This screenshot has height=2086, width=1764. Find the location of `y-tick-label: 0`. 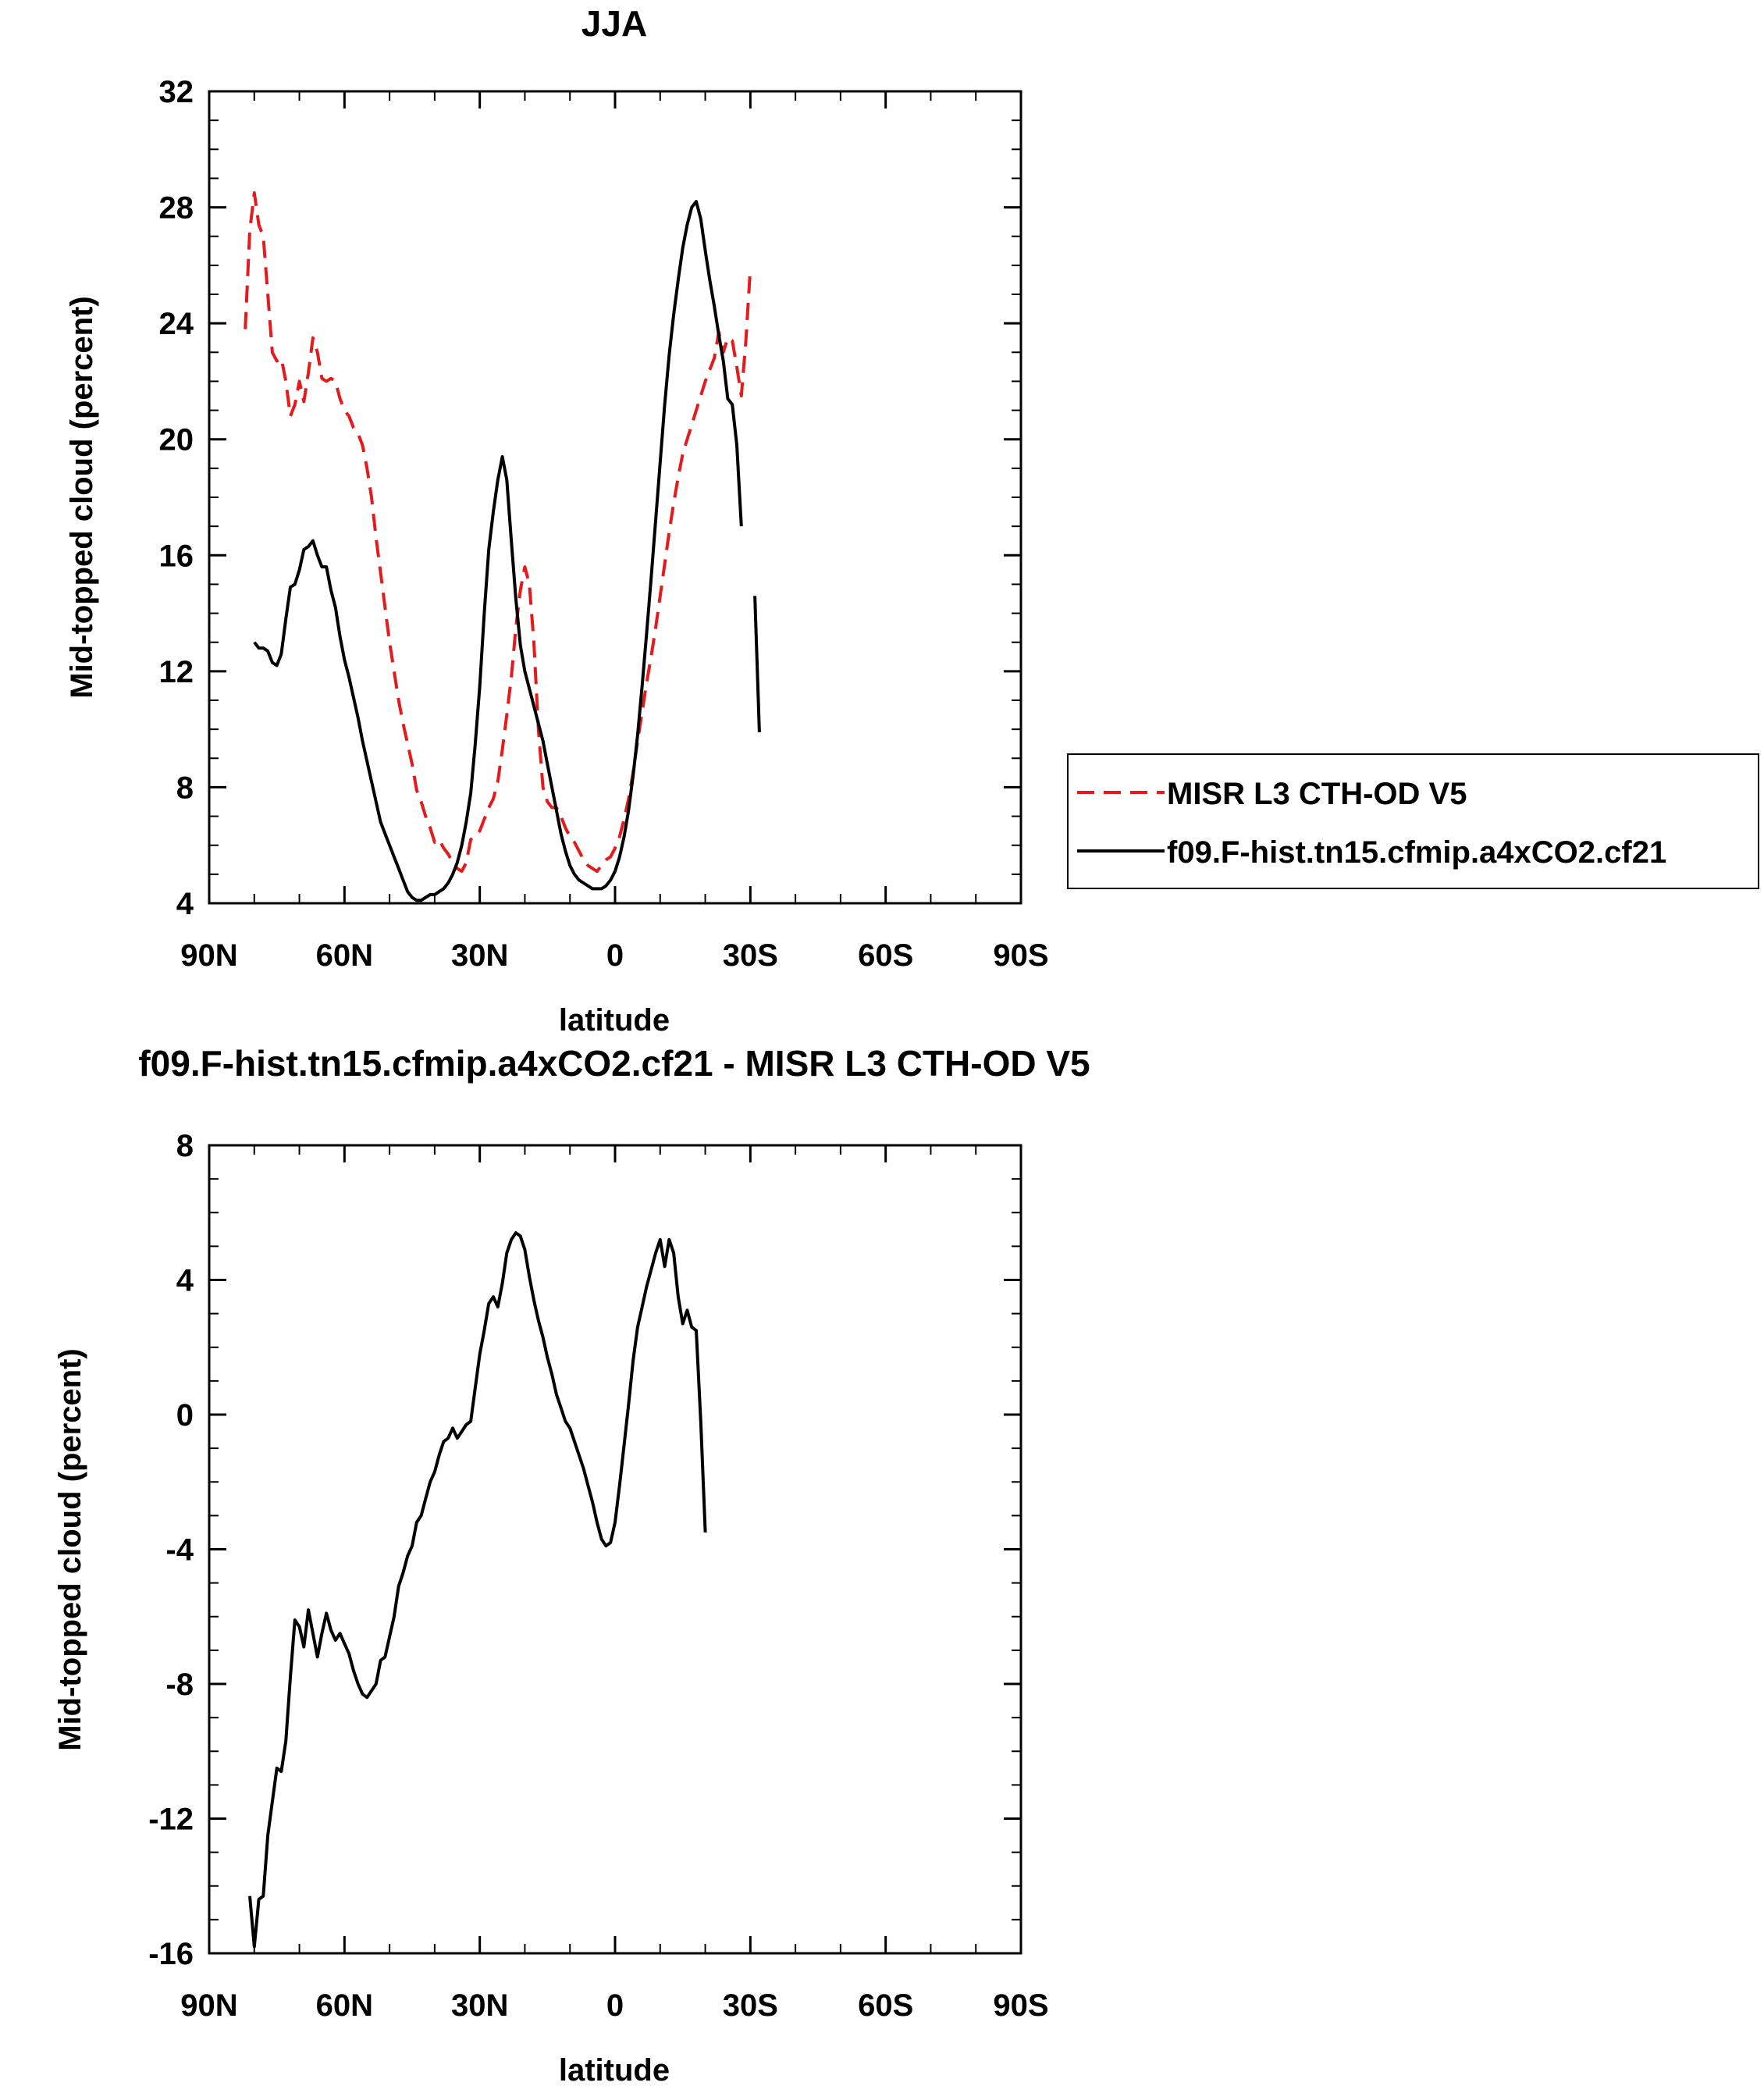

y-tick-label: 0 is located at coordinates (185, 1415).